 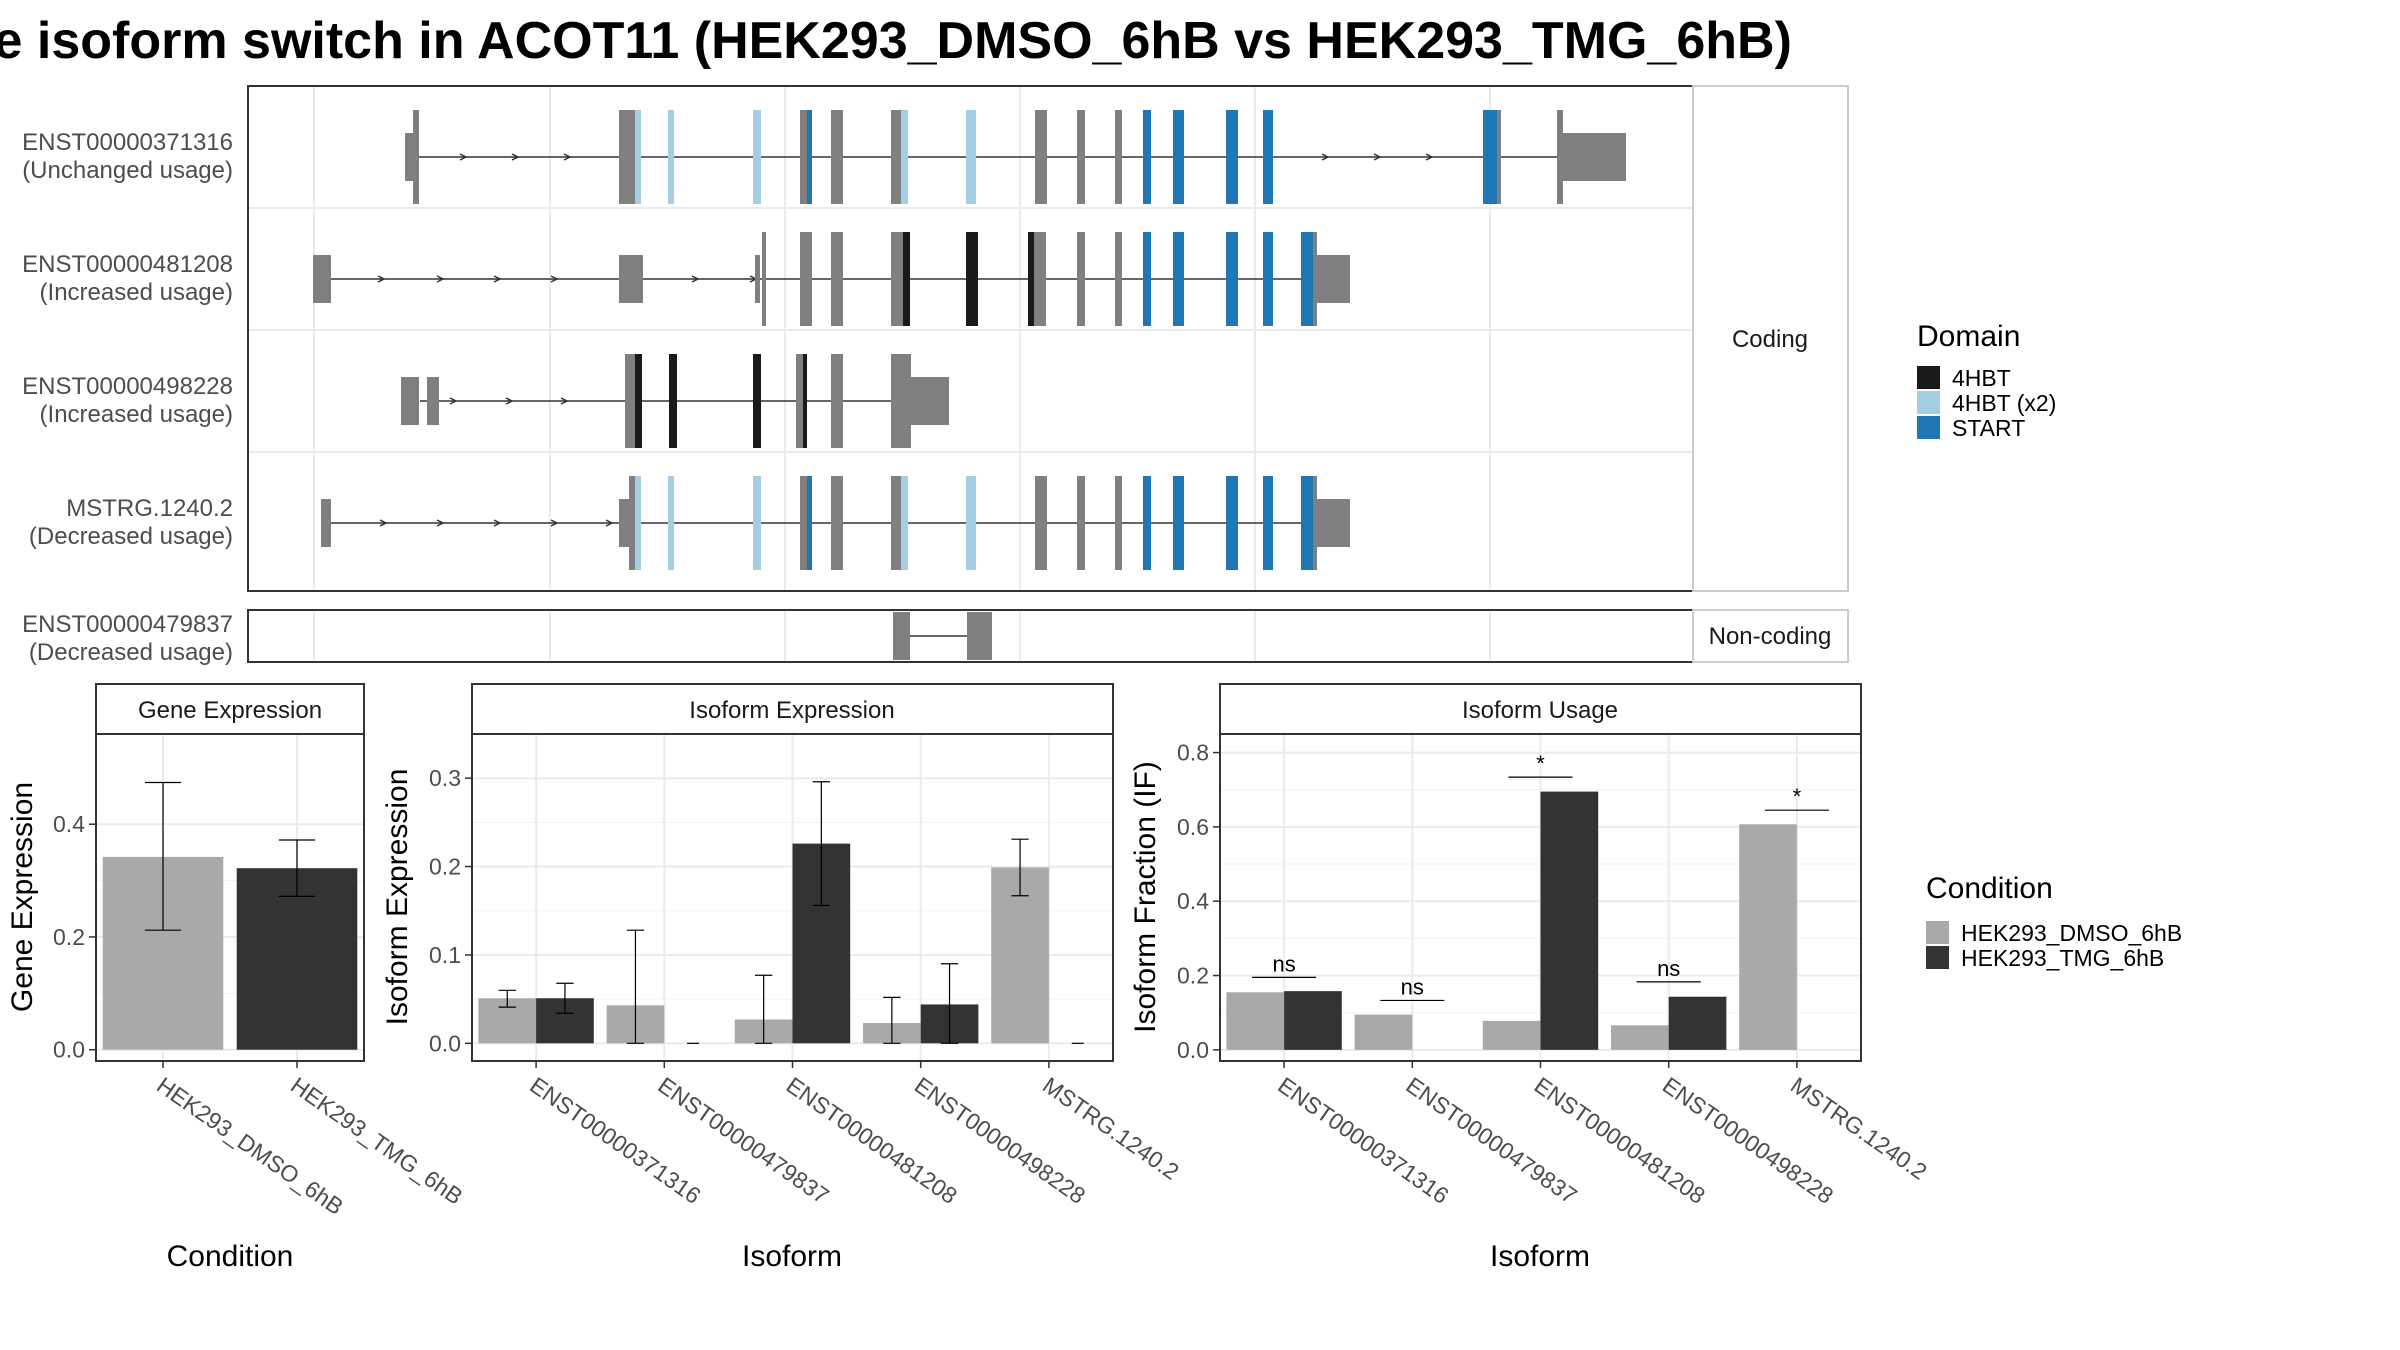 I want to click on gene-expression-panel, so click(x=230, y=897).